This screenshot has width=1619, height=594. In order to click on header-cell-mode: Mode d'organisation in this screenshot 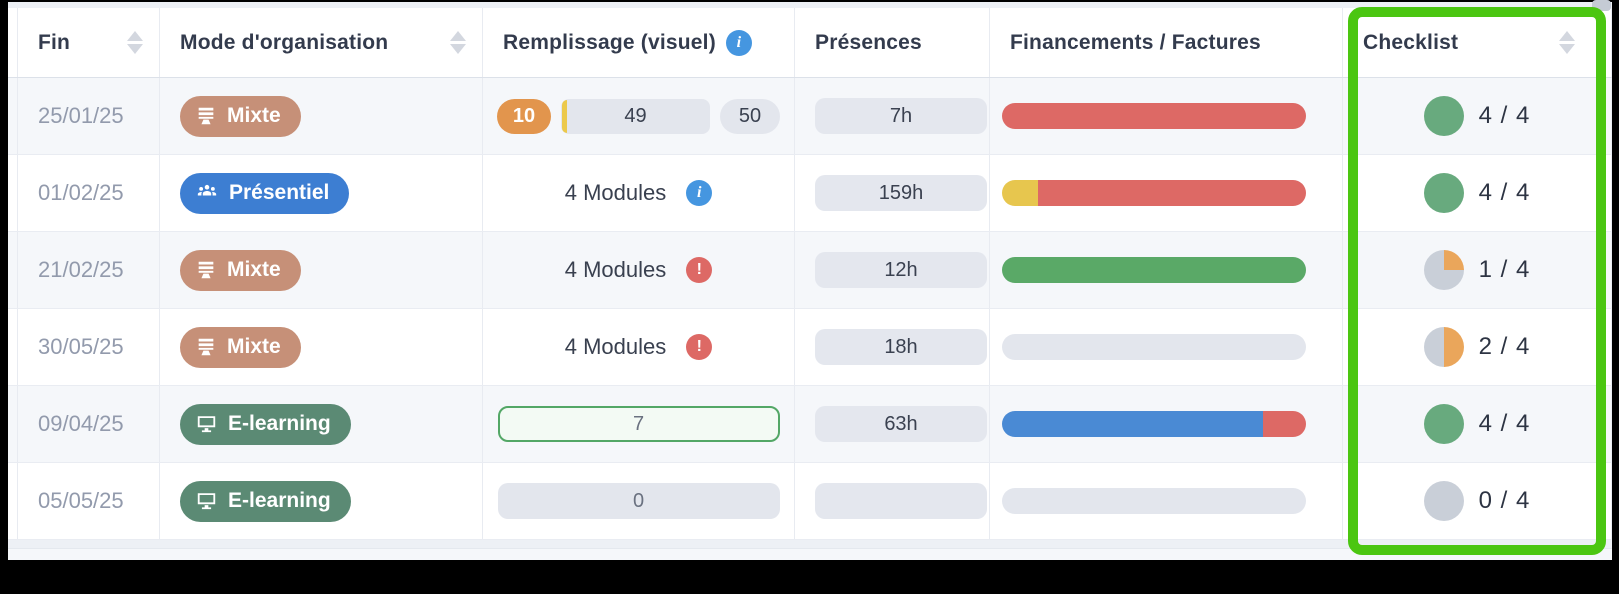, I will do `click(321, 42)`.